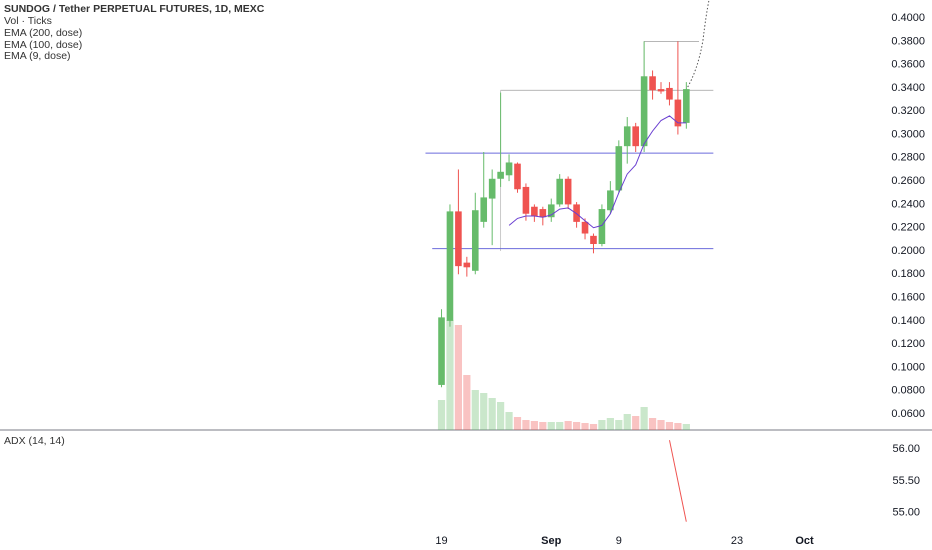  What do you see at coordinates (906, 449) in the screenshot?
I see `y-tick-label: 56.00` at bounding box center [906, 449].